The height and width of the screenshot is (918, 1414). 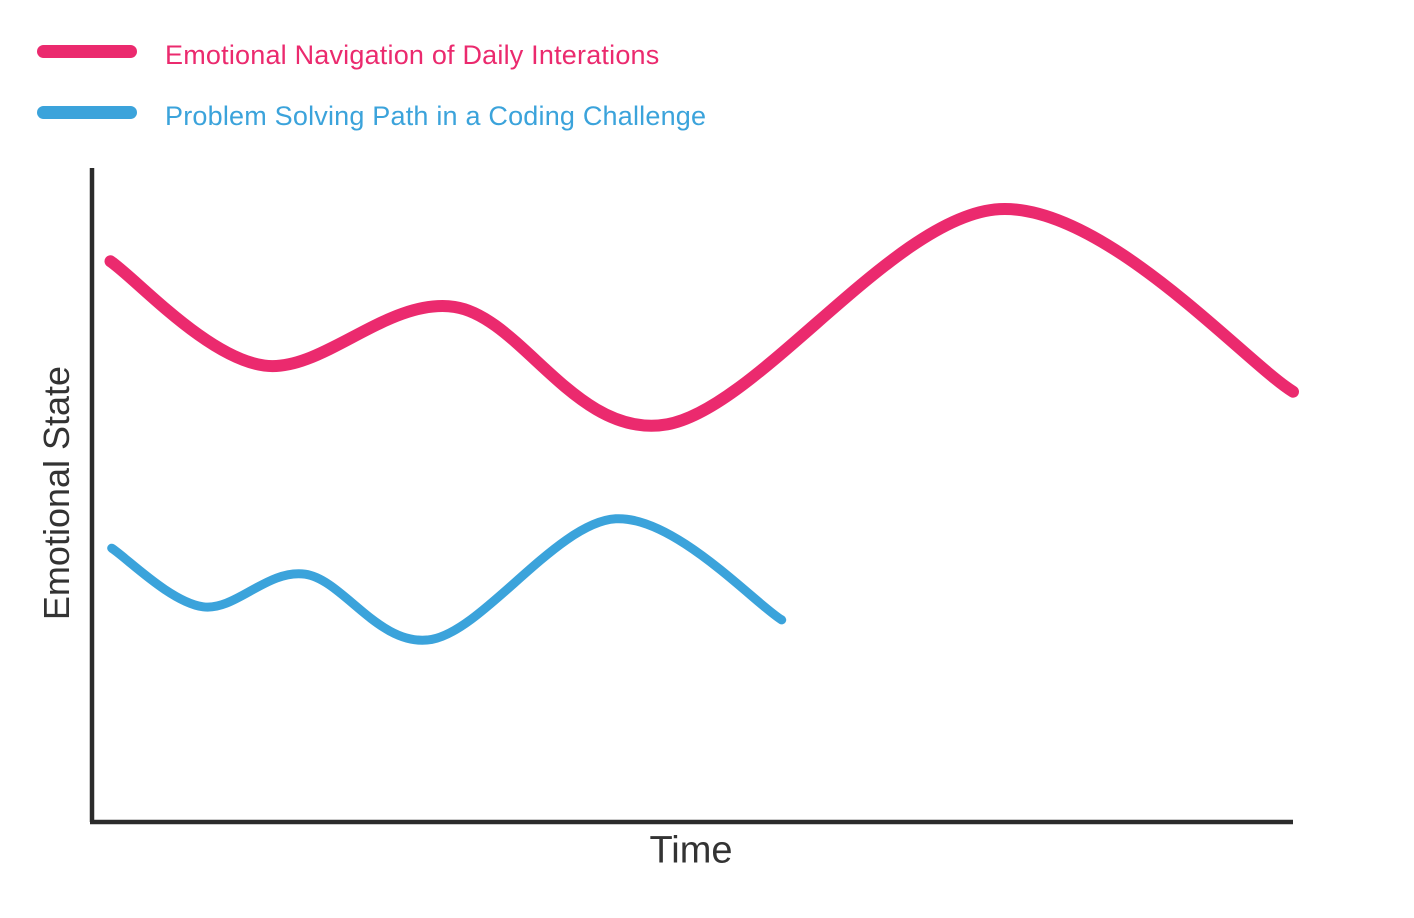 What do you see at coordinates (447, 579) in the screenshot?
I see `series-line-problem-solving` at bounding box center [447, 579].